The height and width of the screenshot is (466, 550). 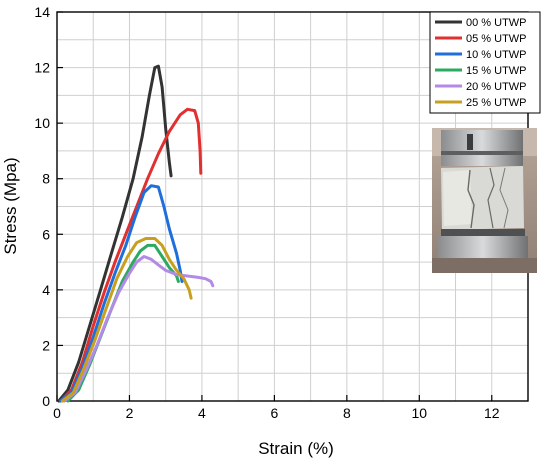 I want to click on legend-label: 00 % UTWP, so click(x=496, y=23).